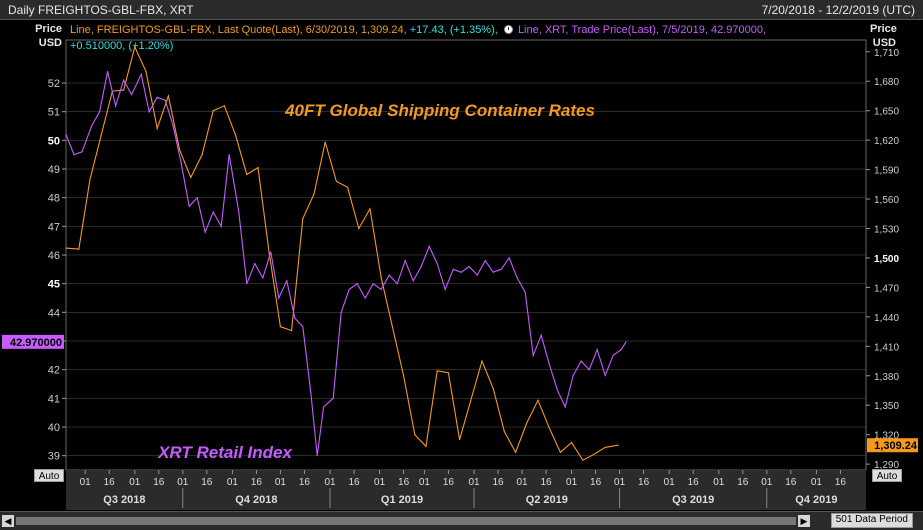 This screenshot has height=530, width=923. Describe the element at coordinates (34, 36) in the screenshot. I see `left-axis-head: Price USD` at that location.